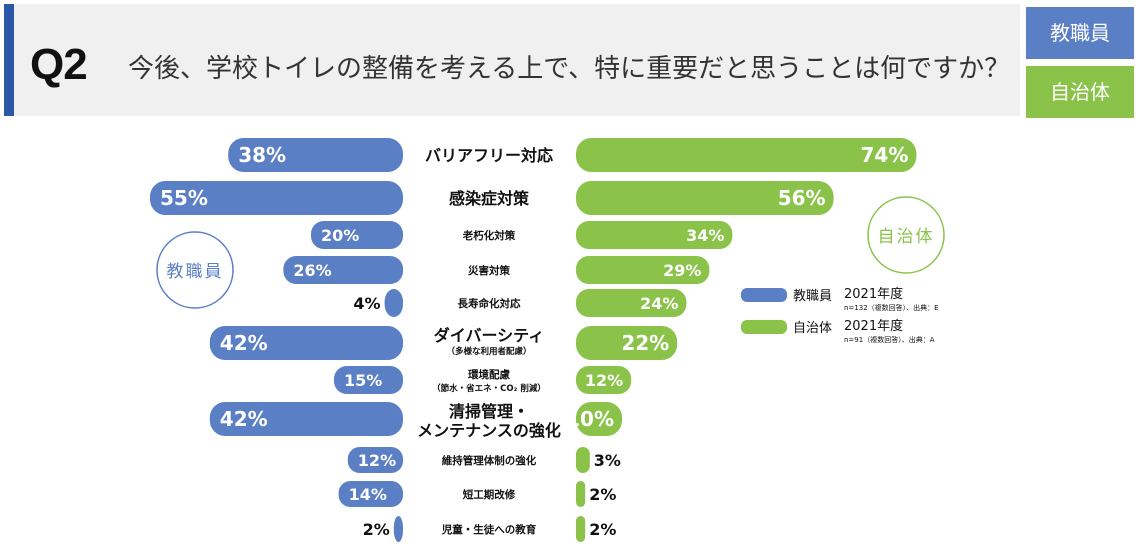  I want to click on tag-teachers: 教職員, so click(1080, 33).